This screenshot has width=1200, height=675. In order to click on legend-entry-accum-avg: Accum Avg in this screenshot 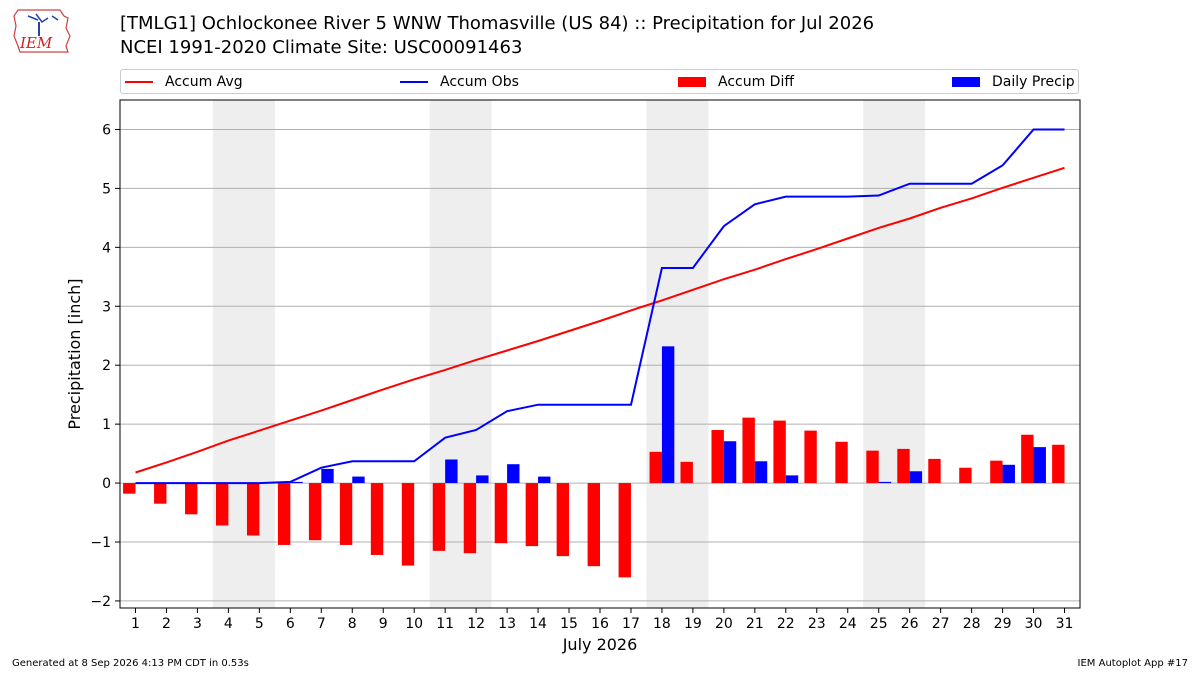, I will do `click(184, 82)`.